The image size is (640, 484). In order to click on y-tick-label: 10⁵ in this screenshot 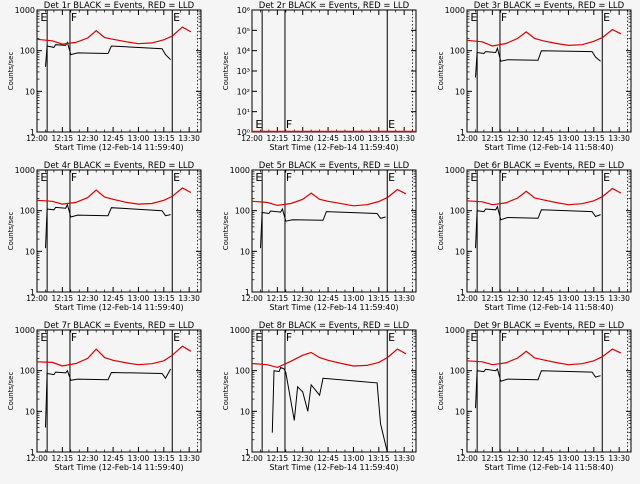, I will do `click(243, 30)`.